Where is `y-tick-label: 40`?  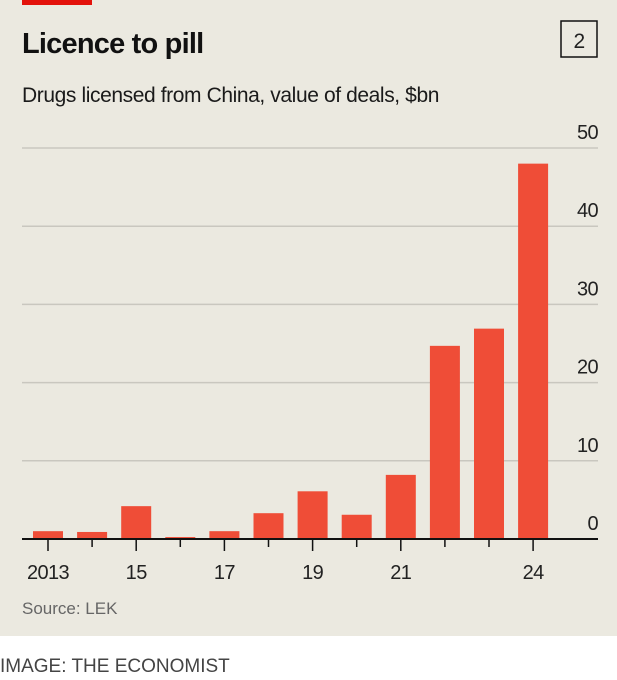 y-tick-label: 40 is located at coordinates (588, 211).